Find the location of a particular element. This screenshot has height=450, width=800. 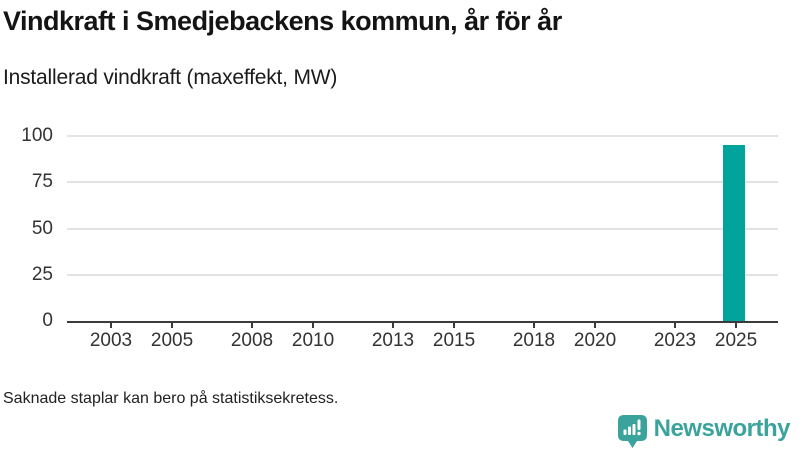

x-tick-label: 2025 is located at coordinates (736, 340).